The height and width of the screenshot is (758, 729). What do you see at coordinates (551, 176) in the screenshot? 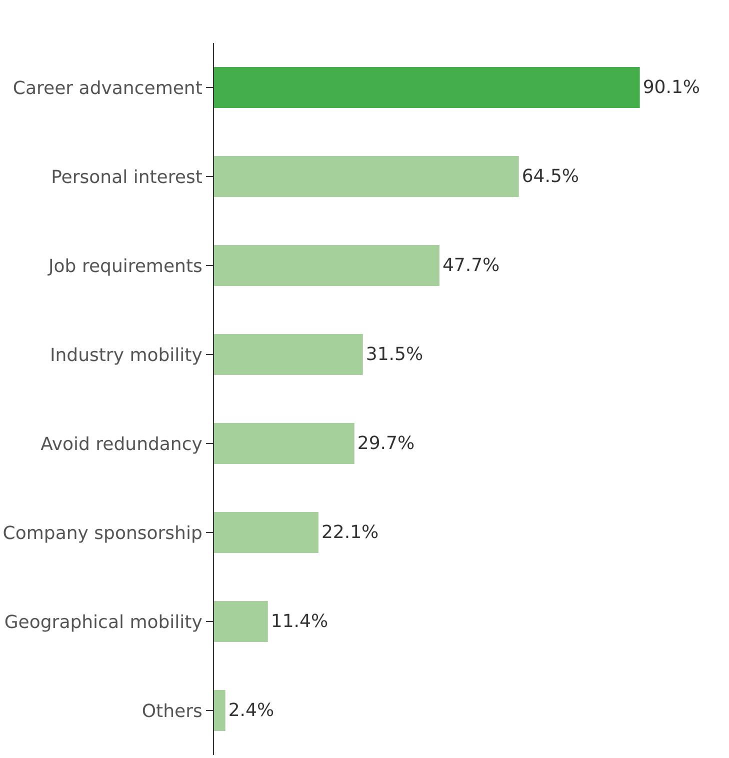
I see `data-label: 64.5%` at bounding box center [551, 176].